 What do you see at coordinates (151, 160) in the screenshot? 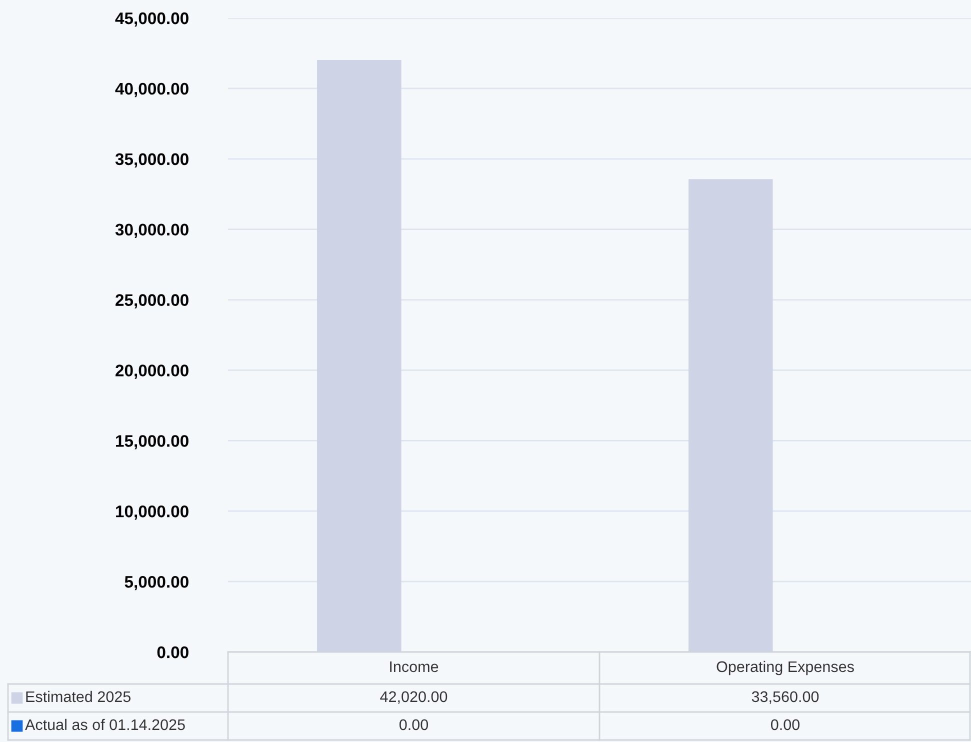
I see `y-tick-label: 35,000.00` at bounding box center [151, 160].